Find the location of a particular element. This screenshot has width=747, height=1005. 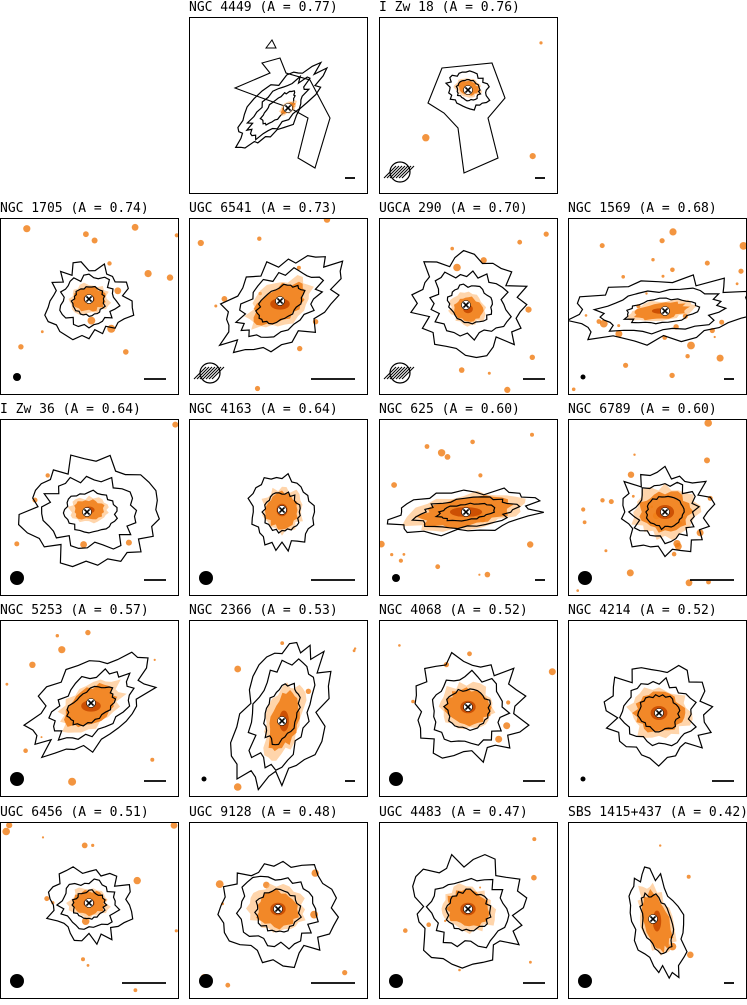

panel-title: SBS 1415+437 (A = 0.42) is located at coordinates (657, 812).